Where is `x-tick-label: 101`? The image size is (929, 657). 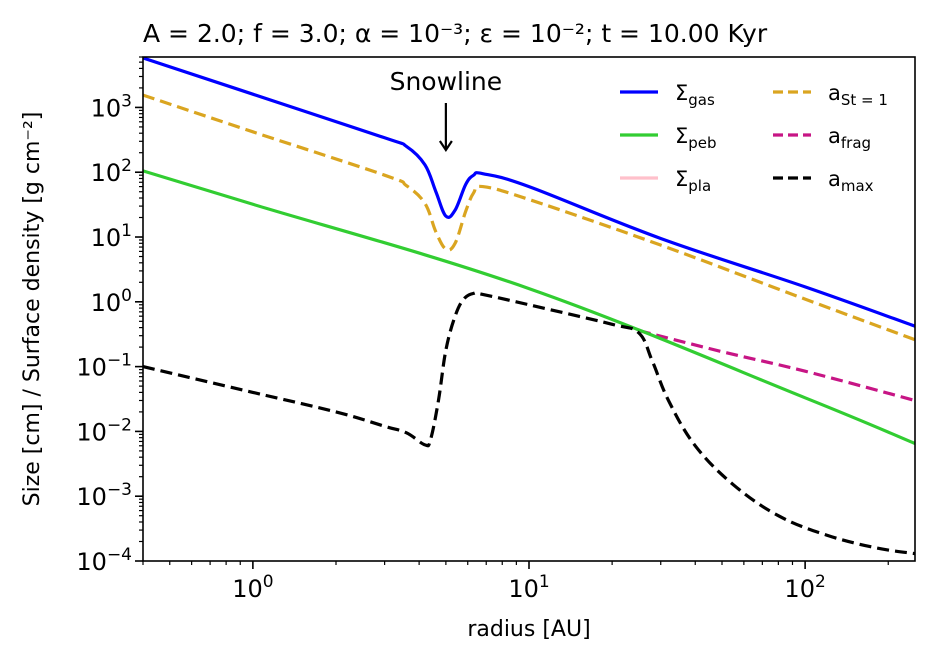 x-tick-label: 101 is located at coordinates (528, 587).